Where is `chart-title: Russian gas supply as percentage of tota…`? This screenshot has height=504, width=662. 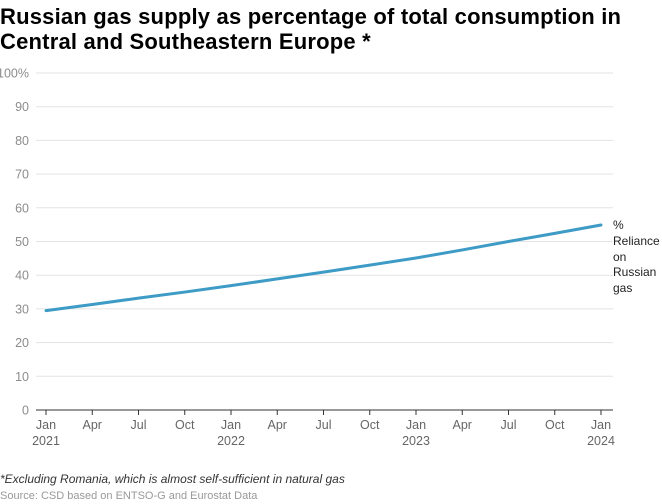 chart-title: Russian gas supply as percentage of tota… is located at coordinates (311, 29).